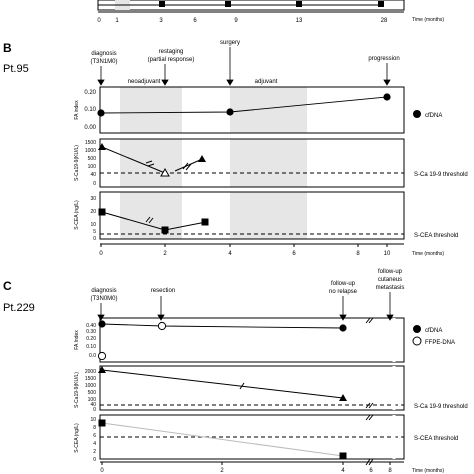 The height and width of the screenshot is (474, 474). Describe the element at coordinates (77, 163) in the screenshot. I see `panel-b-ca199-ylabel: S-Ca19-9(KU/L)` at that location.